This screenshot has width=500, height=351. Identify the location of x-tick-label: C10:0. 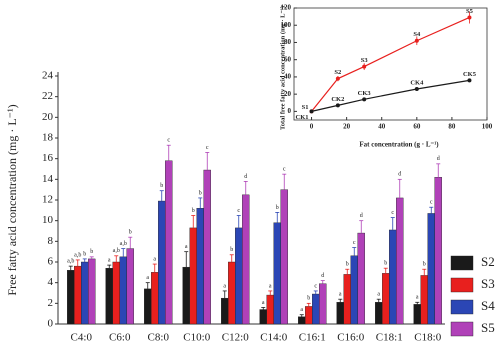
(196, 338).